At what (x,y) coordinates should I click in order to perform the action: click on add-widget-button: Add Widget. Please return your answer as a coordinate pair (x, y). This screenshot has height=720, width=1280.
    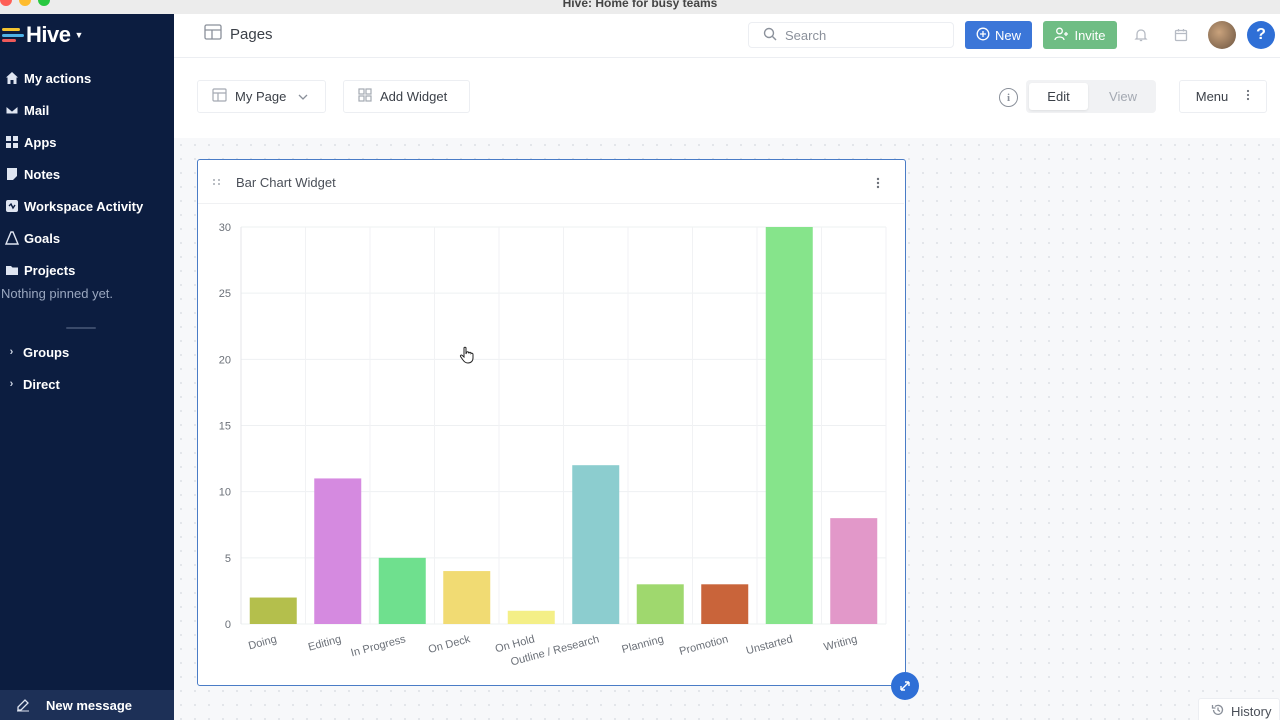
    Looking at the image, I should click on (406, 96).